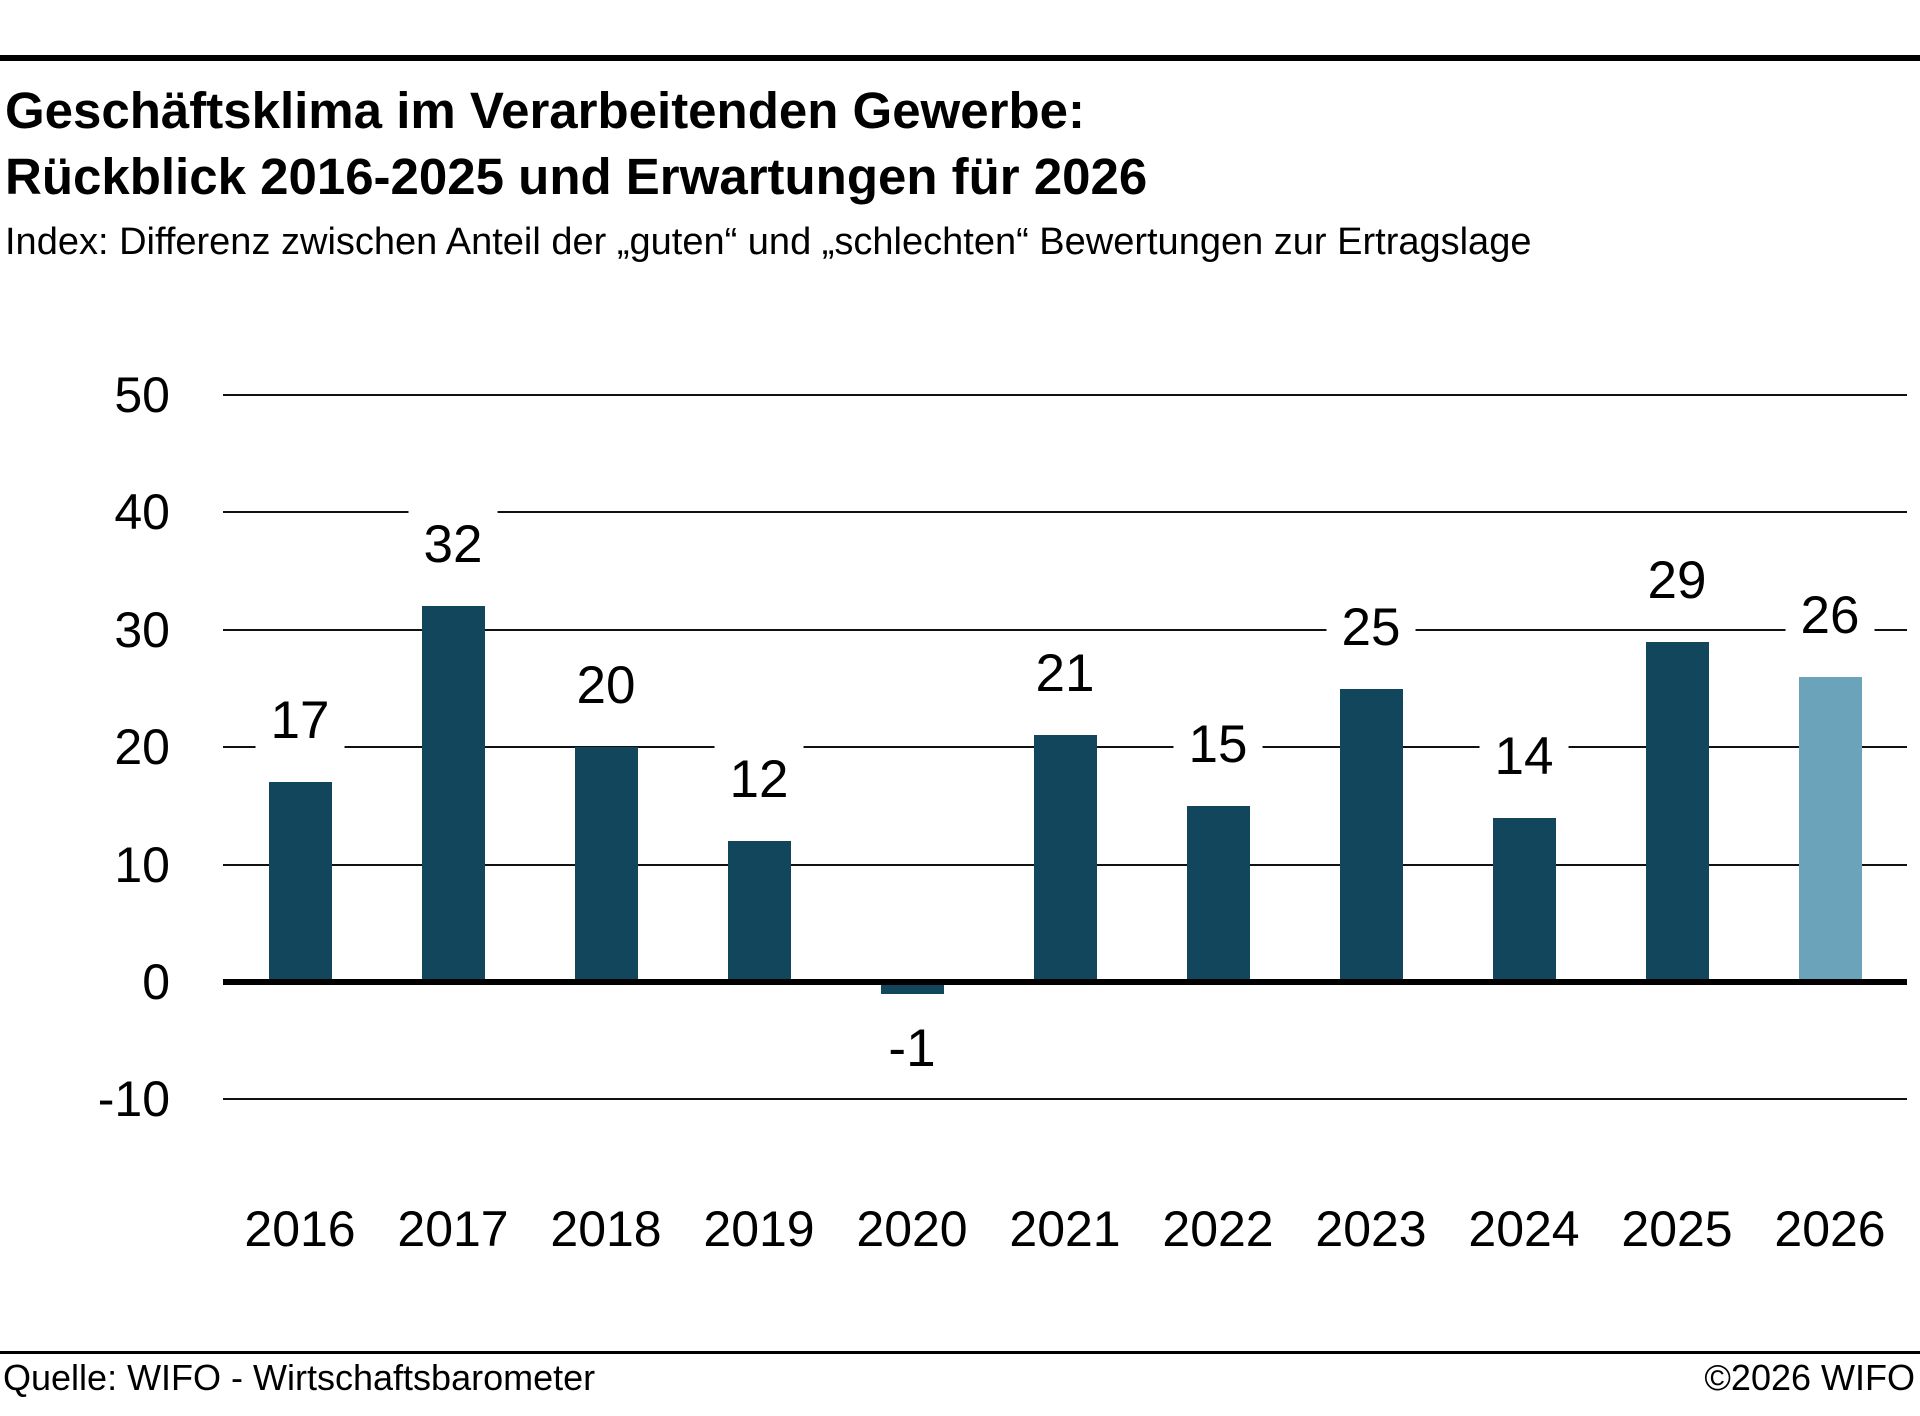  Describe the element at coordinates (1524, 899) in the screenshot. I see `bar-2024` at that location.